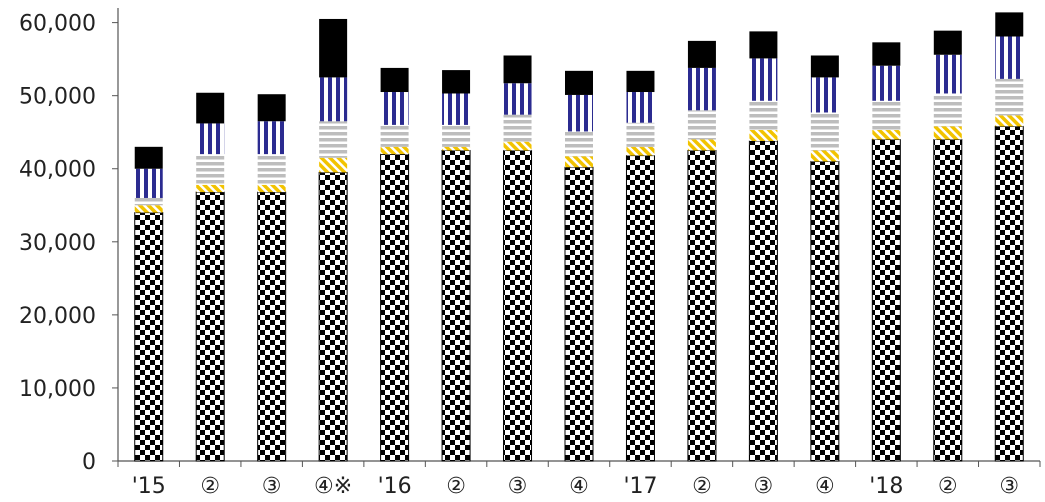 Image resolution: width=1045 pixels, height=502 pixels. I want to click on y-tick-label: 50,000, so click(57, 97).